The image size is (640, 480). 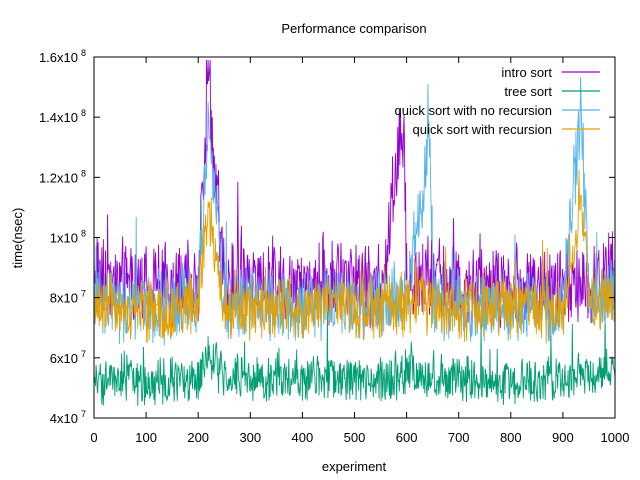 I want to click on legend-label: tree sort, so click(x=528, y=91).